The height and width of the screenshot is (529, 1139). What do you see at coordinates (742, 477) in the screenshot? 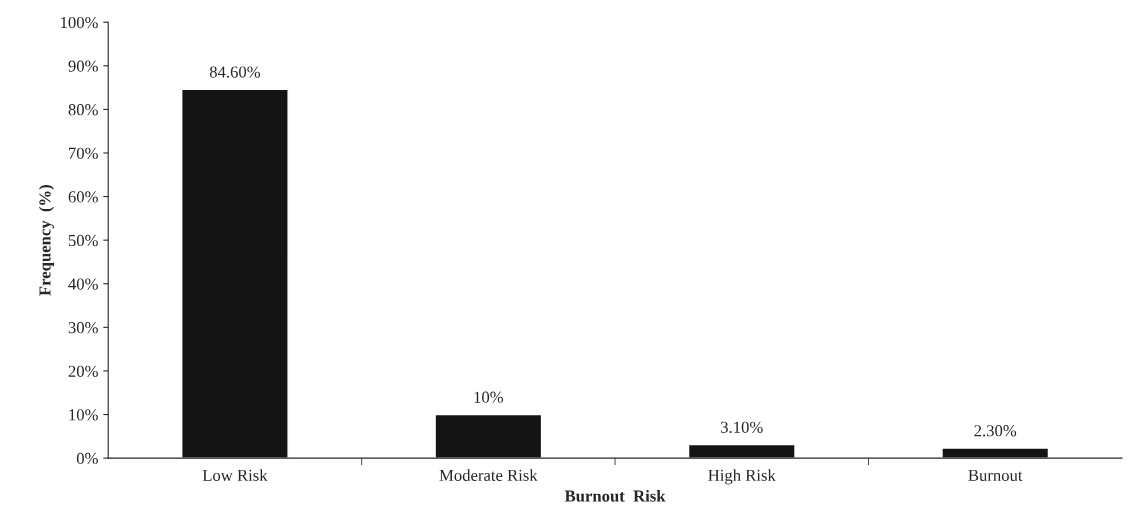
I see `x-tick-label: High Risk` at bounding box center [742, 477].